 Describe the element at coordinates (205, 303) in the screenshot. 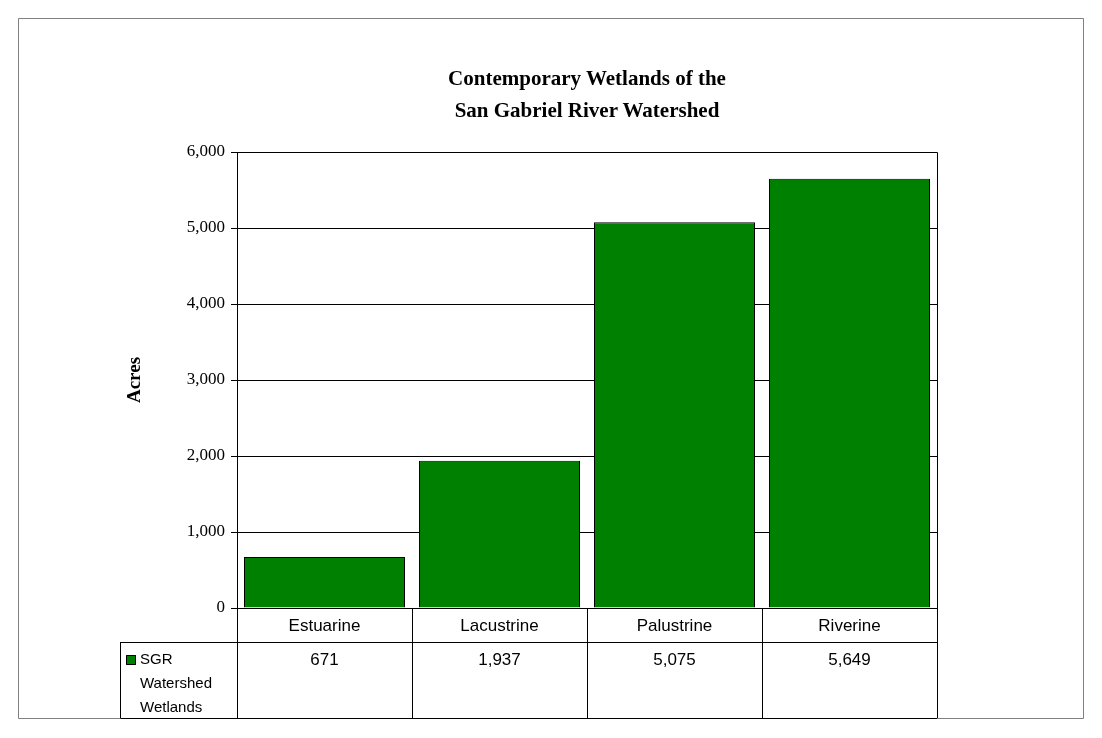

I see `y-tick-label: 4,000` at that location.